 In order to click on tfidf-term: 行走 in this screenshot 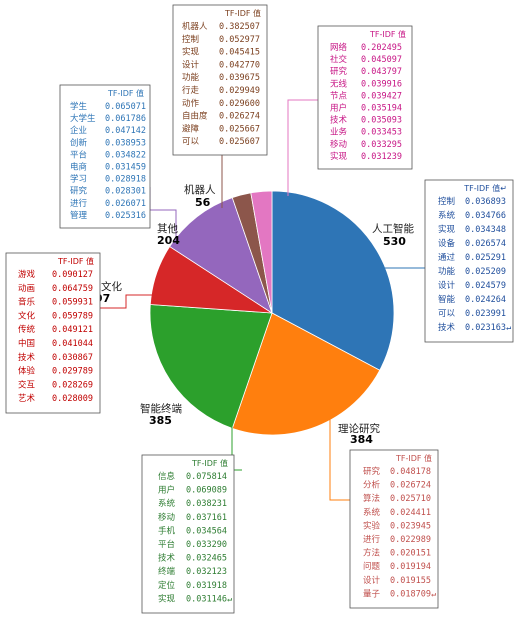, I will do `click(191, 90)`.